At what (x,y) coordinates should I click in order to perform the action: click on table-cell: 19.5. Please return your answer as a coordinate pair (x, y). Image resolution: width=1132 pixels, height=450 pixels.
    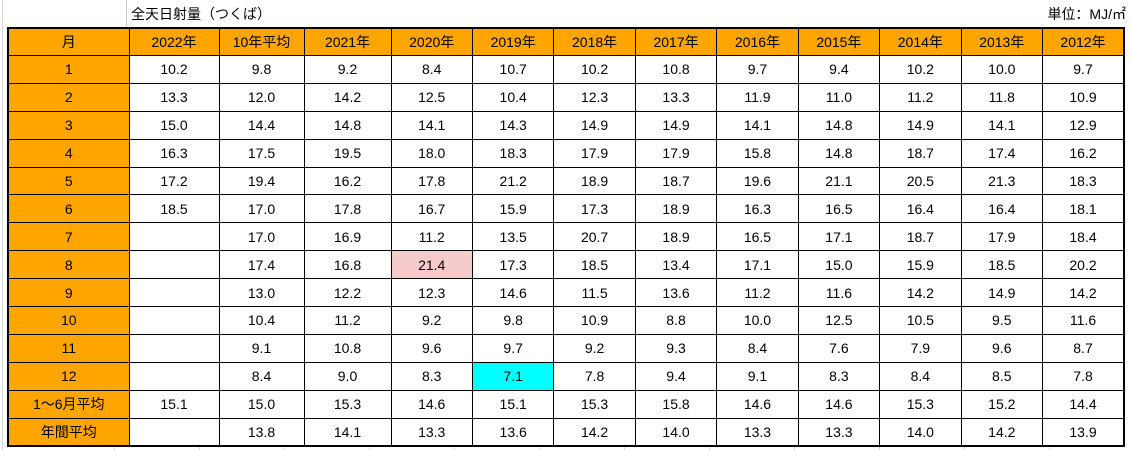
    Looking at the image, I should click on (347, 153).